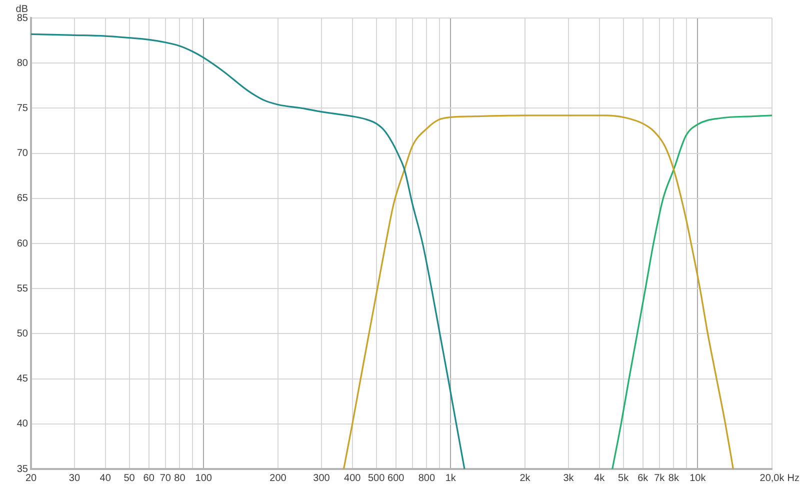 This screenshot has height=485, width=800. Describe the element at coordinates (22, 63) in the screenshot. I see `y-tick-label: 80` at that location.